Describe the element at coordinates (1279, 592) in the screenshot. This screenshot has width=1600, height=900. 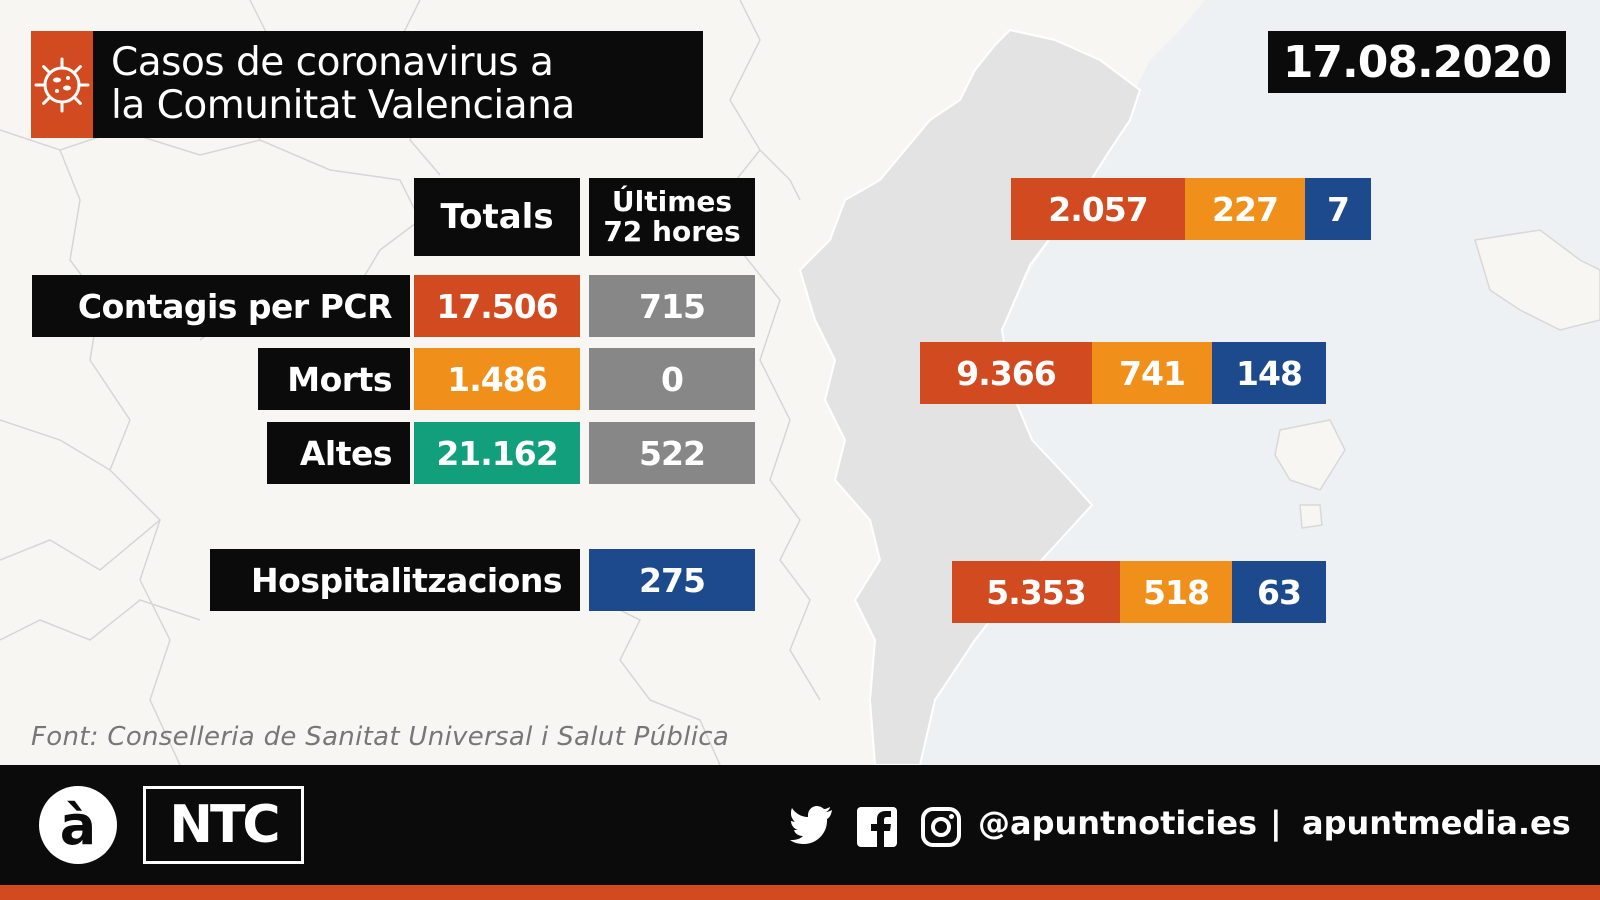
I see `province-3-hospital: 63` at that location.